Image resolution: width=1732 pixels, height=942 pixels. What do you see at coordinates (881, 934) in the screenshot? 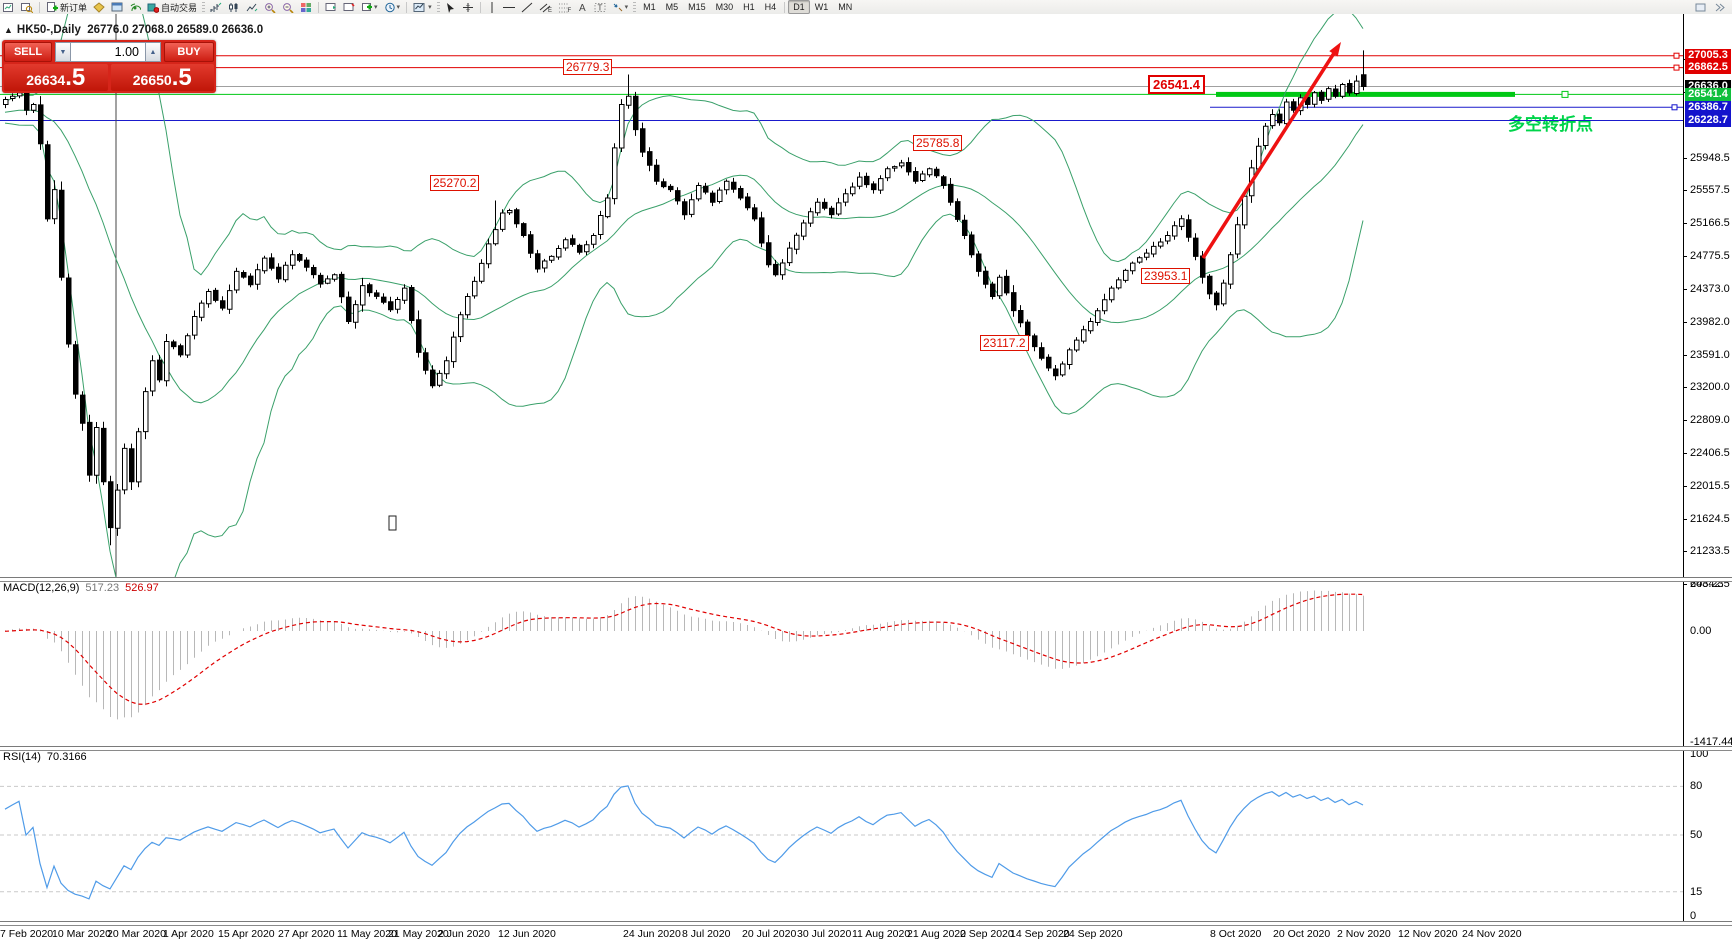
I see `date-axis-label: 11 Aug 2020` at bounding box center [881, 934].